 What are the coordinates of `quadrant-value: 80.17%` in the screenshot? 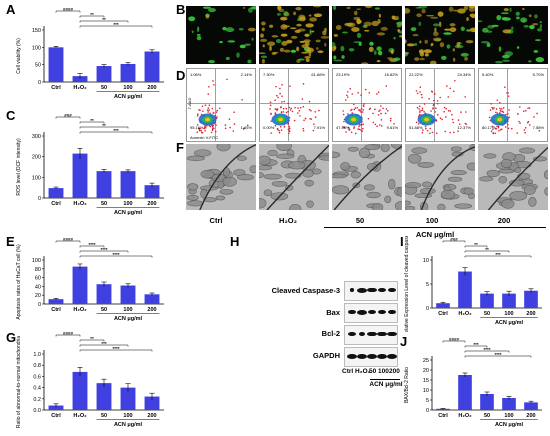 It's located at (489, 127).